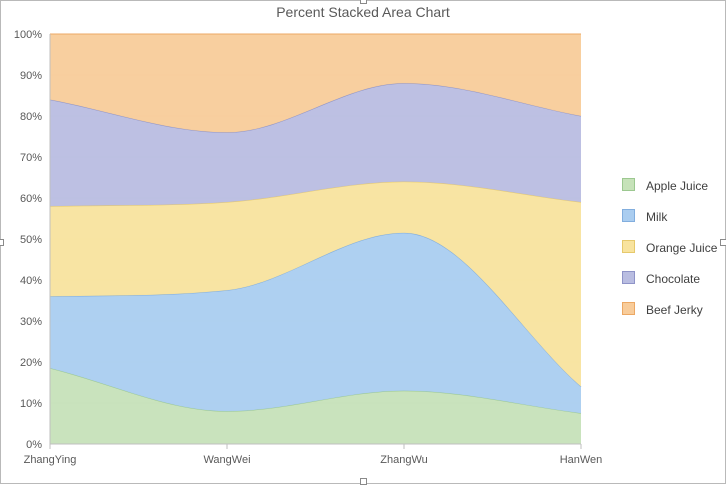 This screenshot has width=726, height=485. I want to click on y-tick-label: 60%, so click(31, 199).